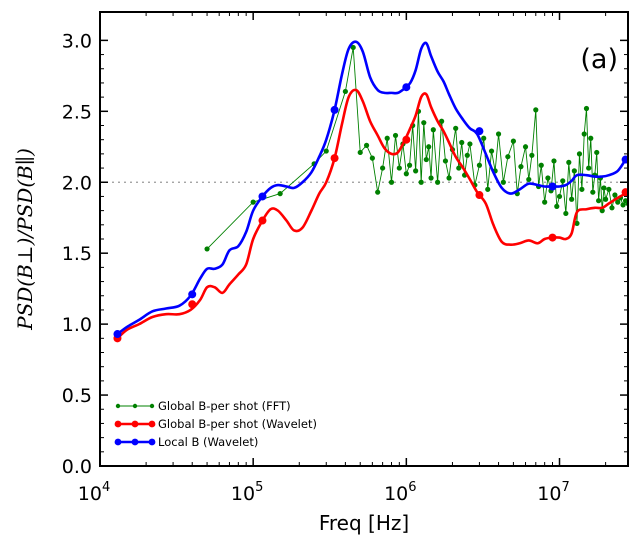 This screenshot has width=633, height=536. Describe the element at coordinates (77, 254) in the screenshot. I see `y-tick-label: 1.5` at that location.